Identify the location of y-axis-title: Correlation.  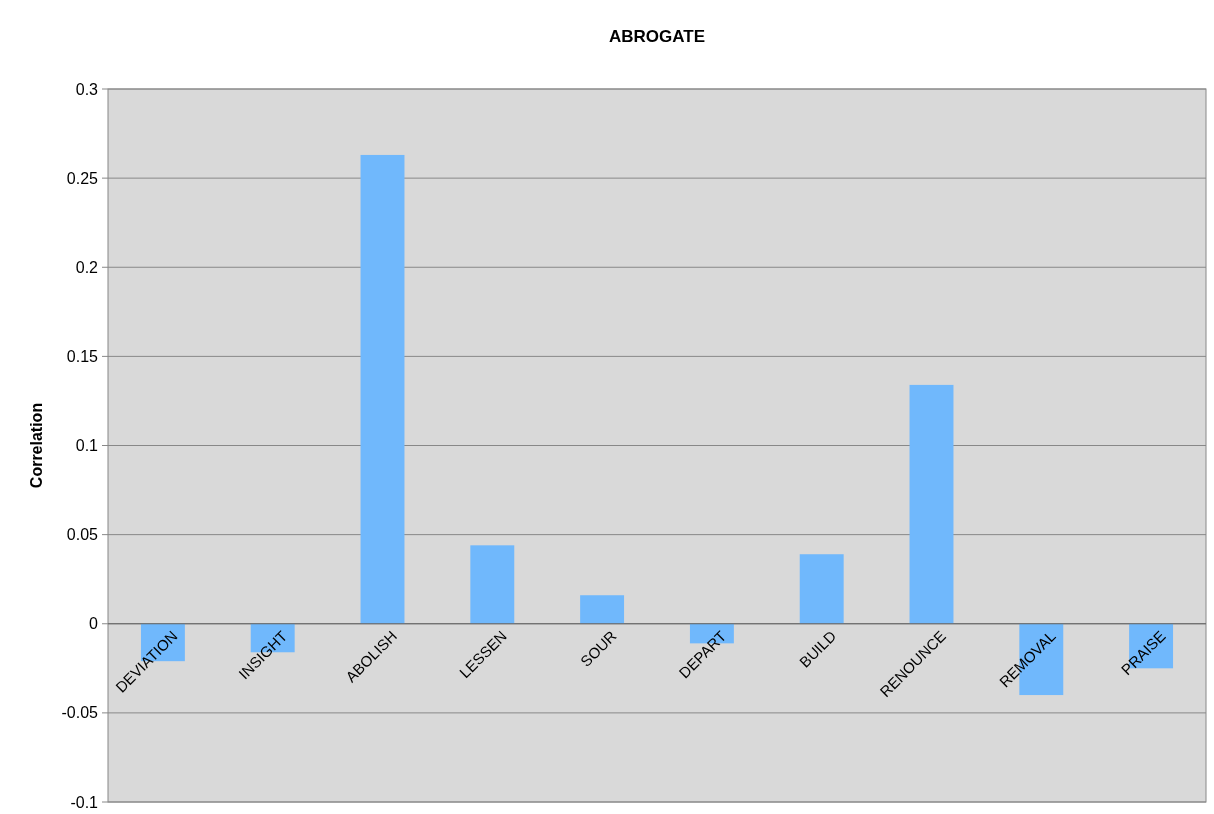
(36, 445).